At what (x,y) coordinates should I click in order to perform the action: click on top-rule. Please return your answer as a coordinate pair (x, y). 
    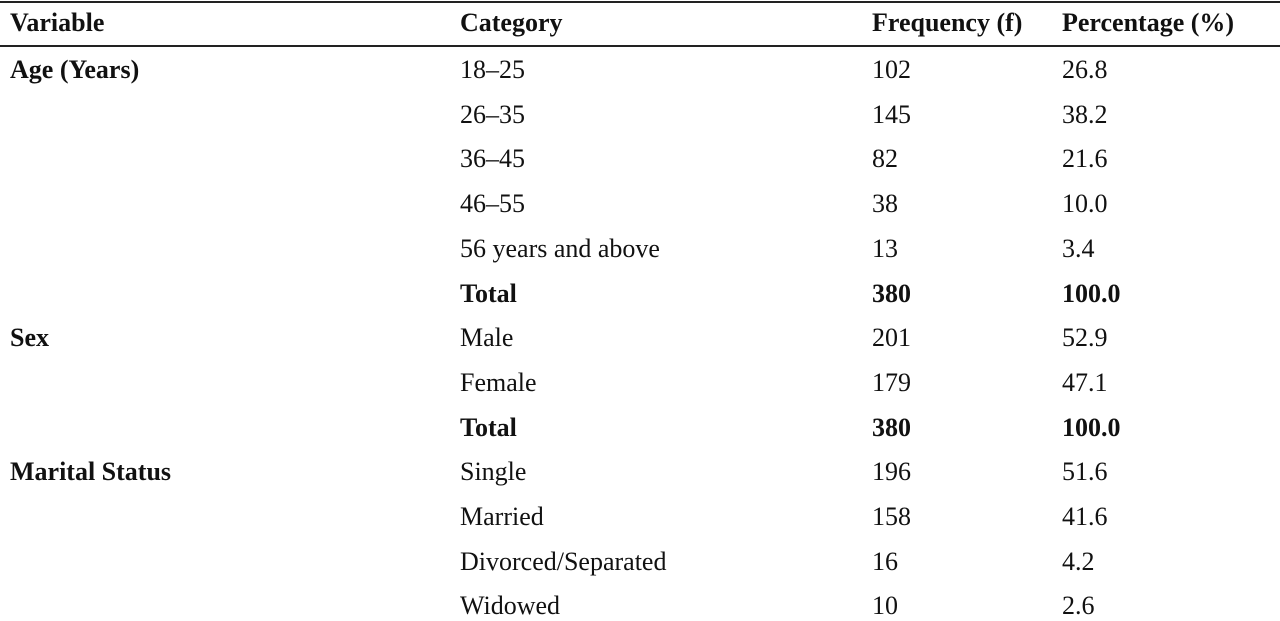
    Looking at the image, I should click on (640, 2).